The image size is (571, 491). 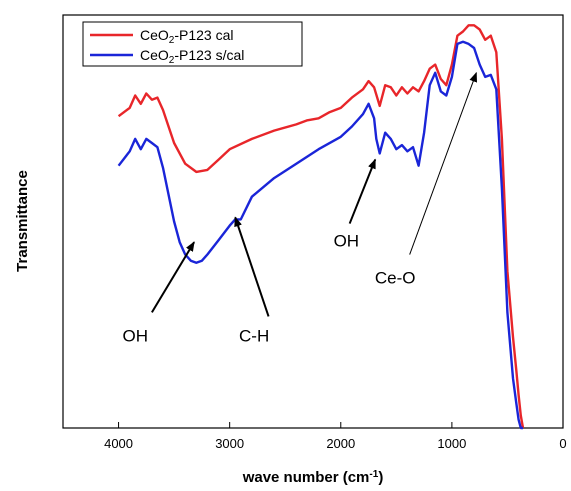 I want to click on x-tick-label: 4000, so click(x=118, y=443).